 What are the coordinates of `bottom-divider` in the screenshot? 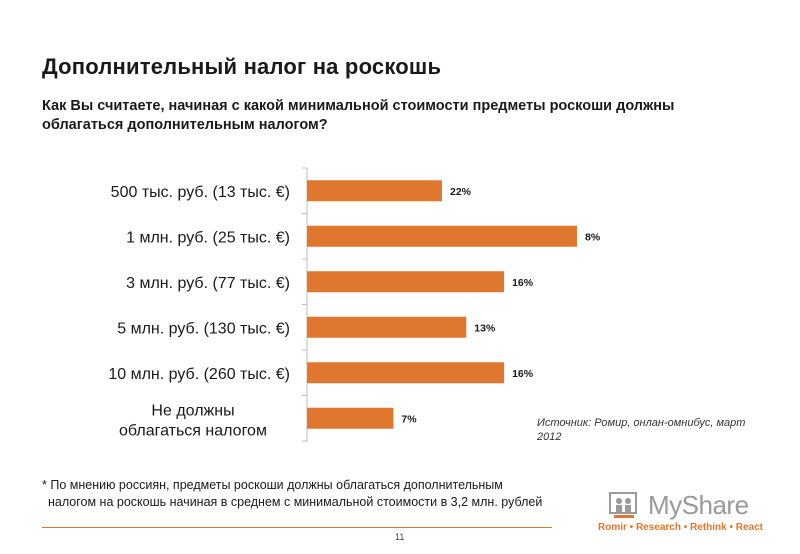 It's located at (297, 527).